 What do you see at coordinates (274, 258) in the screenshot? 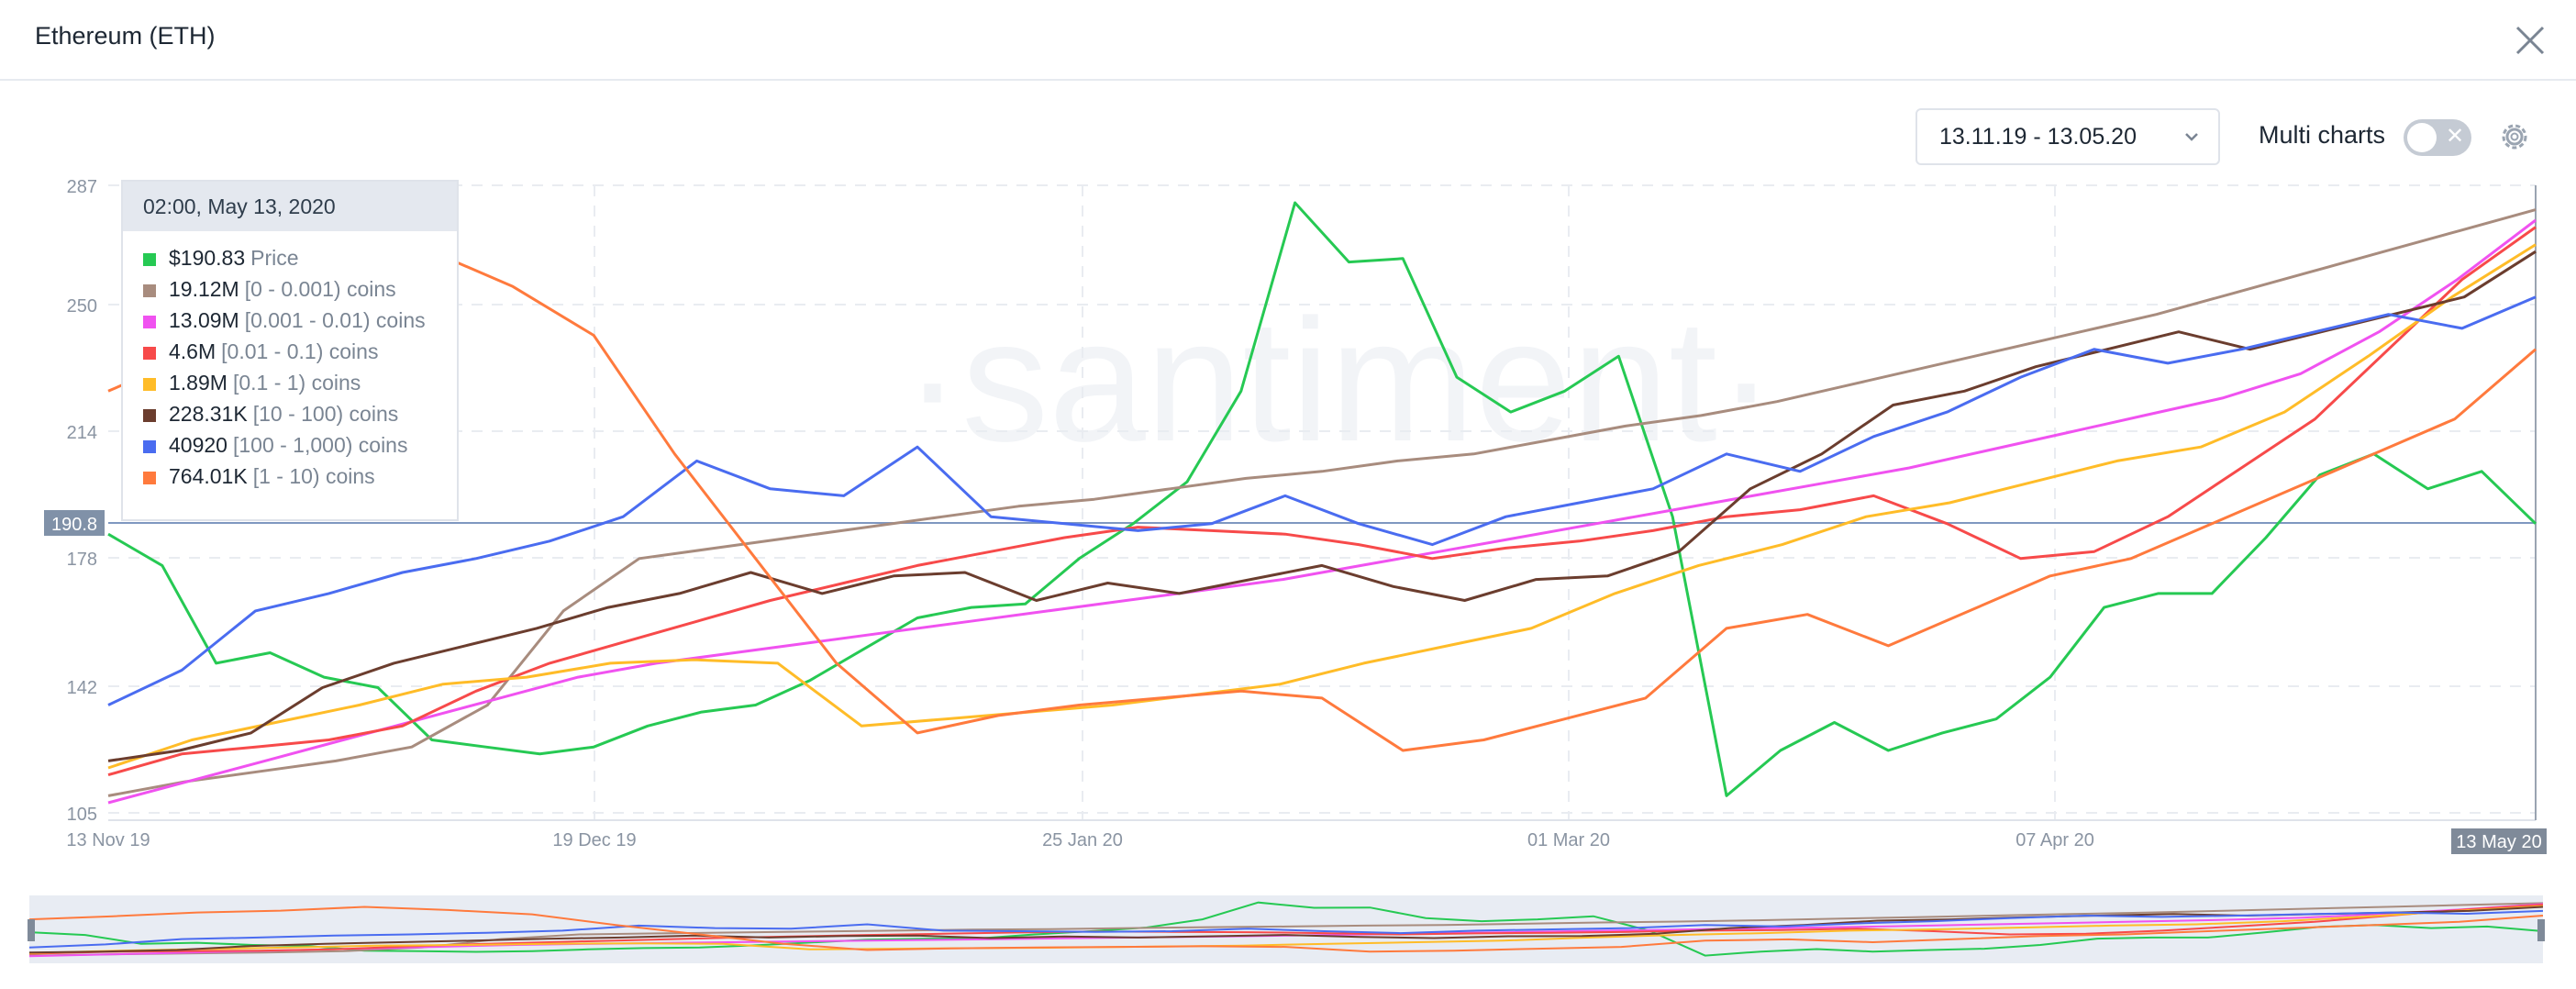
I see `tooltip-label: Price` at bounding box center [274, 258].